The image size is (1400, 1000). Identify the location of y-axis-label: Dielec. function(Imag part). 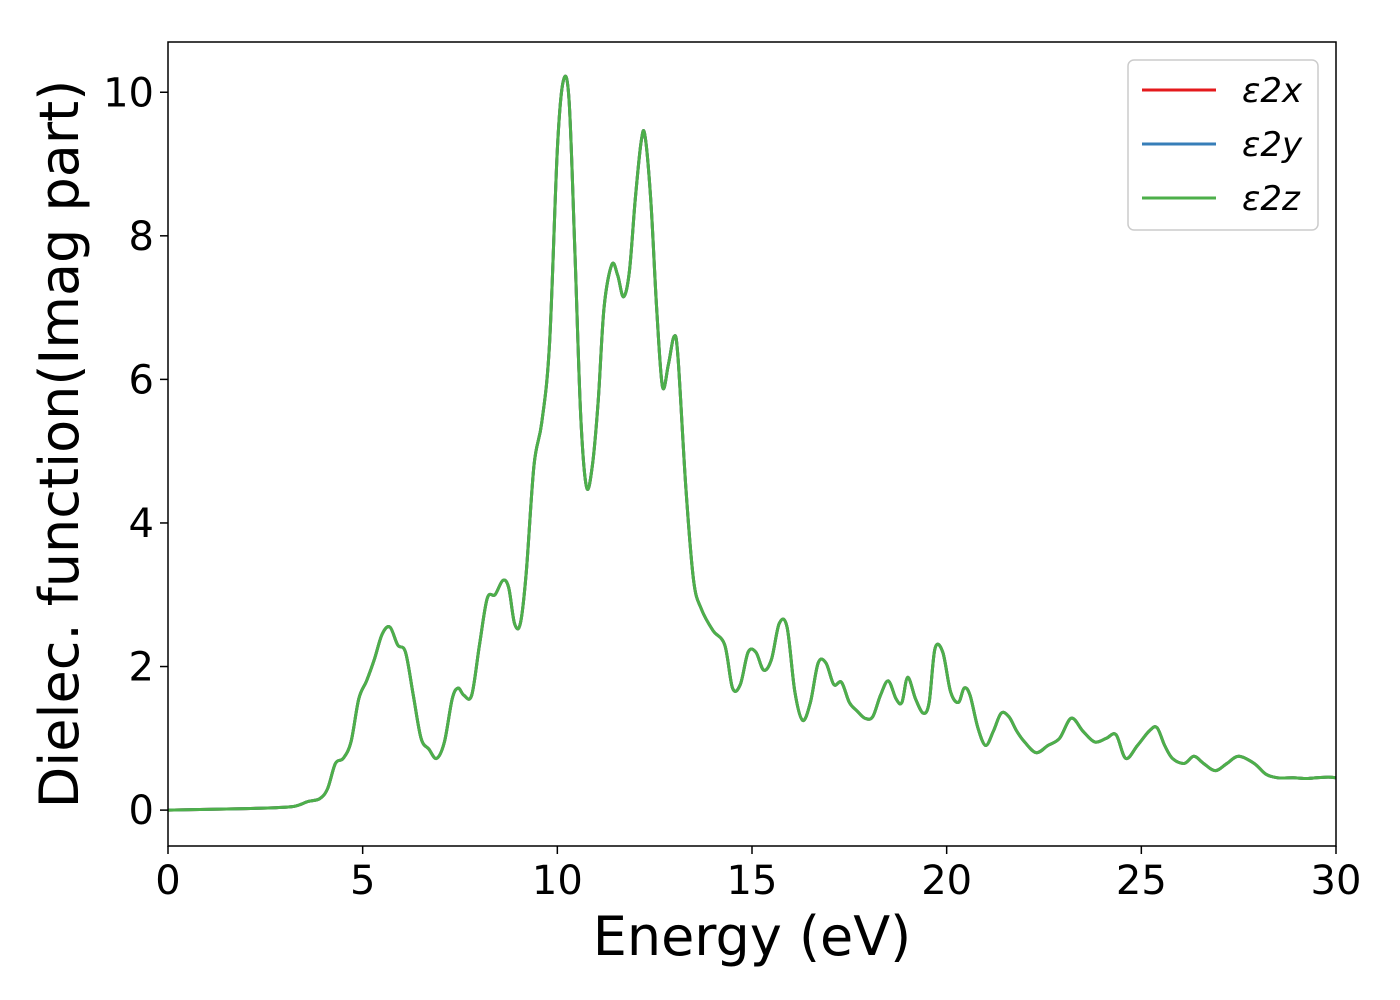
(59, 444).